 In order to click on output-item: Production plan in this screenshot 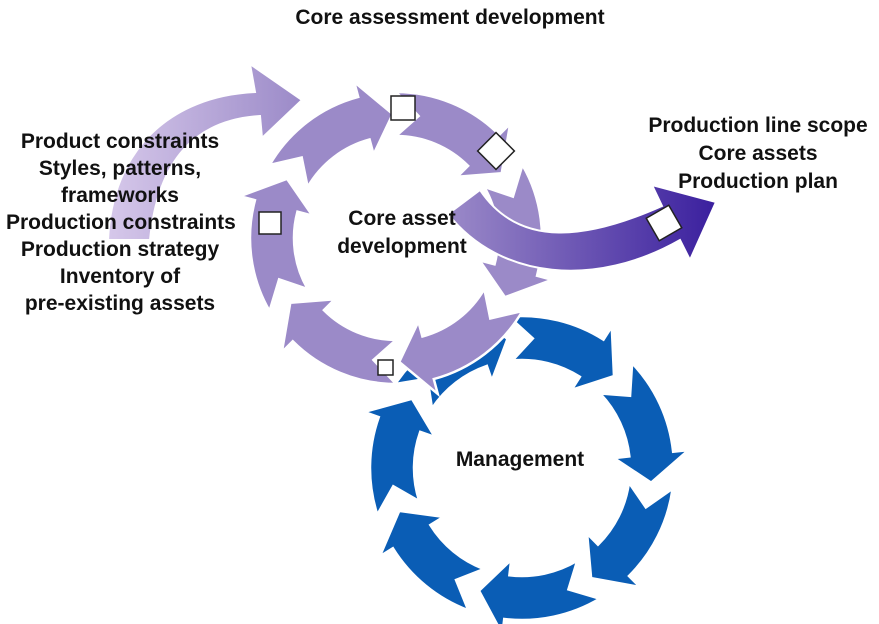, I will do `click(758, 181)`.